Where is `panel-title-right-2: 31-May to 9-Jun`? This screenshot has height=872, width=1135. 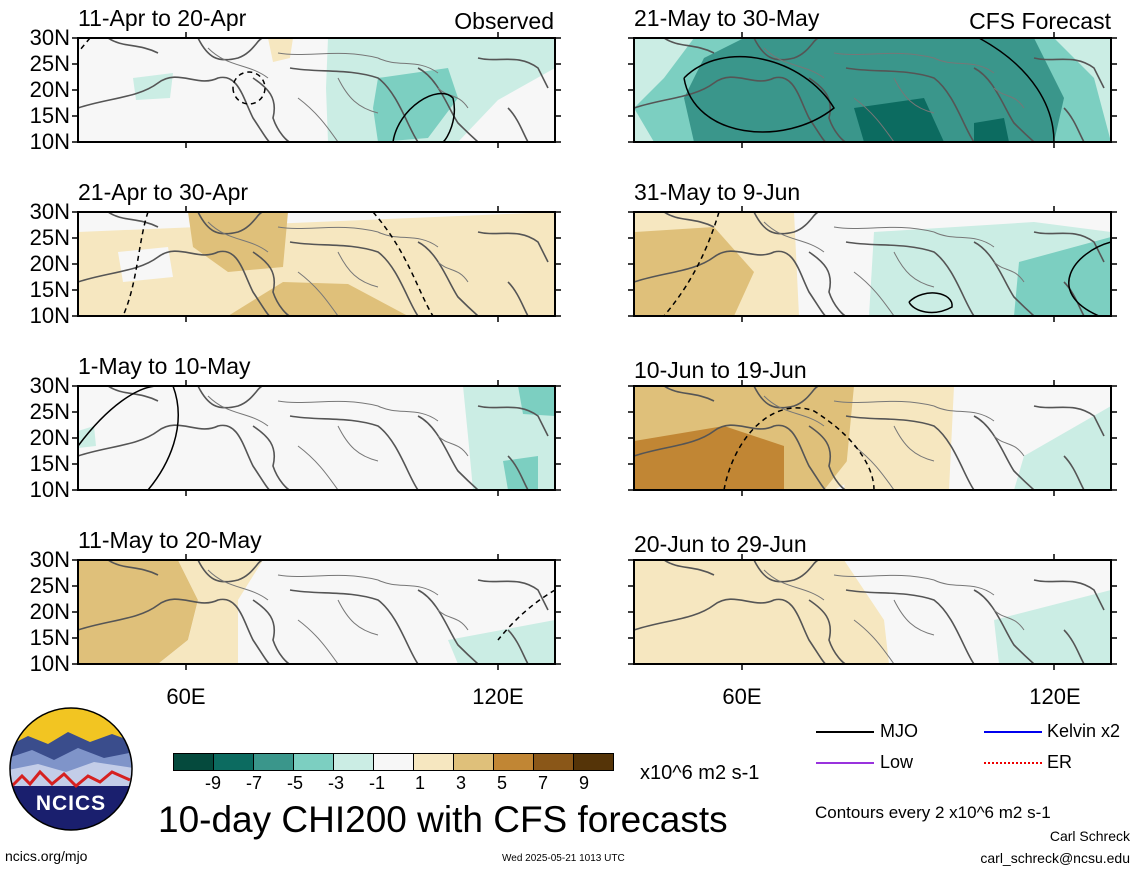
panel-title-right-2: 31-May to 9-Jun is located at coordinates (717, 192).